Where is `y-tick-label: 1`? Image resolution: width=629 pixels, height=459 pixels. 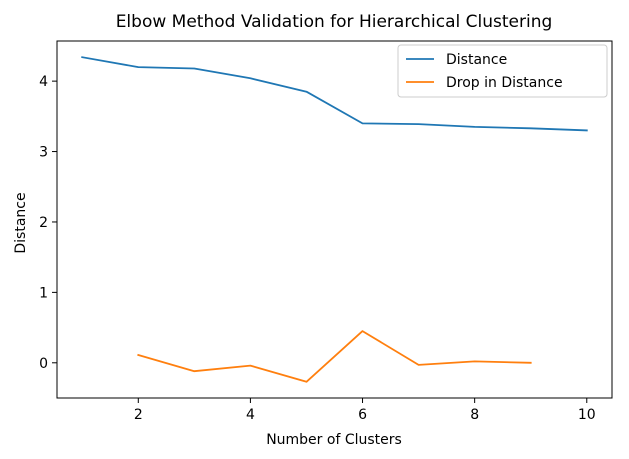
y-tick-label: 1 is located at coordinates (43, 293).